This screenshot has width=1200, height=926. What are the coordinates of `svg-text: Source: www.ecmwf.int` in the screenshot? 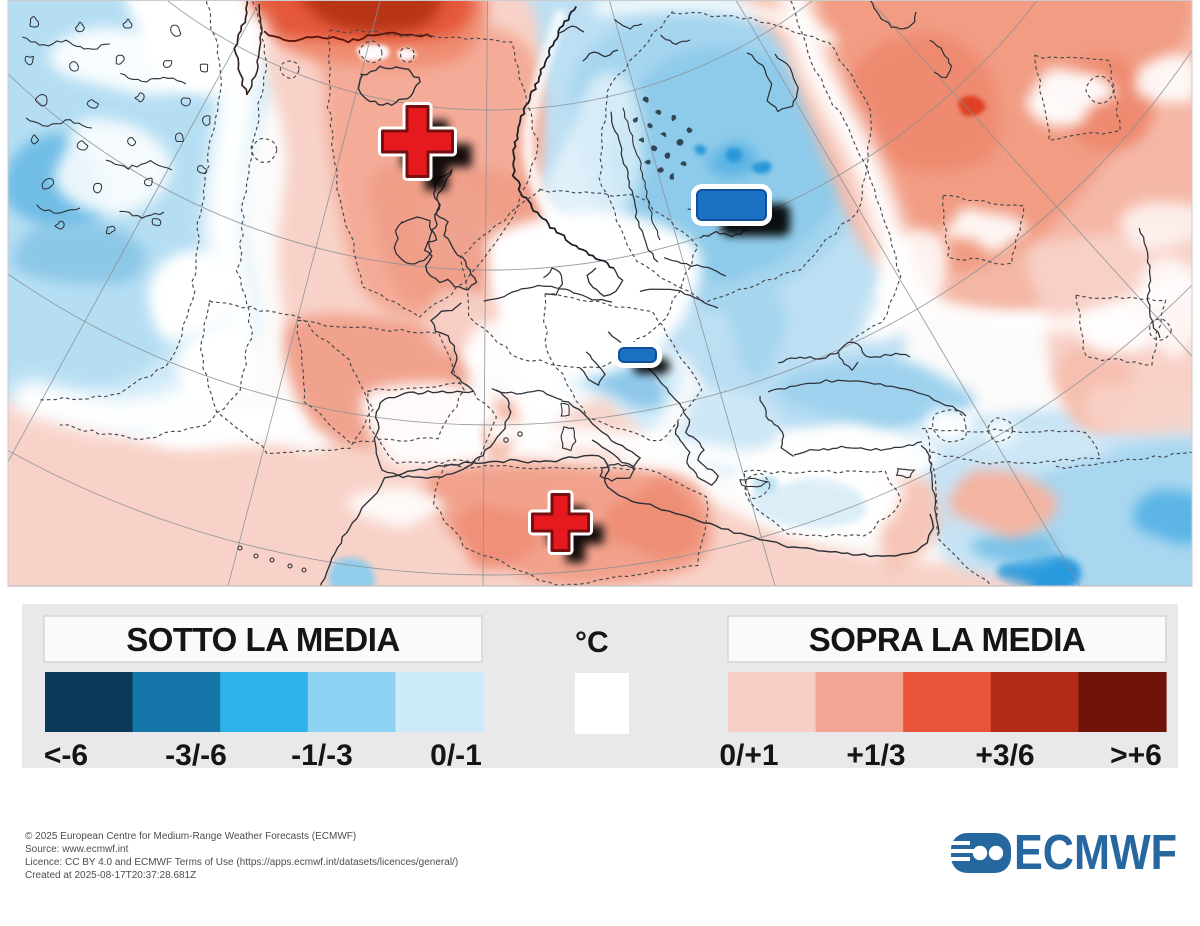 It's located at (77, 849).